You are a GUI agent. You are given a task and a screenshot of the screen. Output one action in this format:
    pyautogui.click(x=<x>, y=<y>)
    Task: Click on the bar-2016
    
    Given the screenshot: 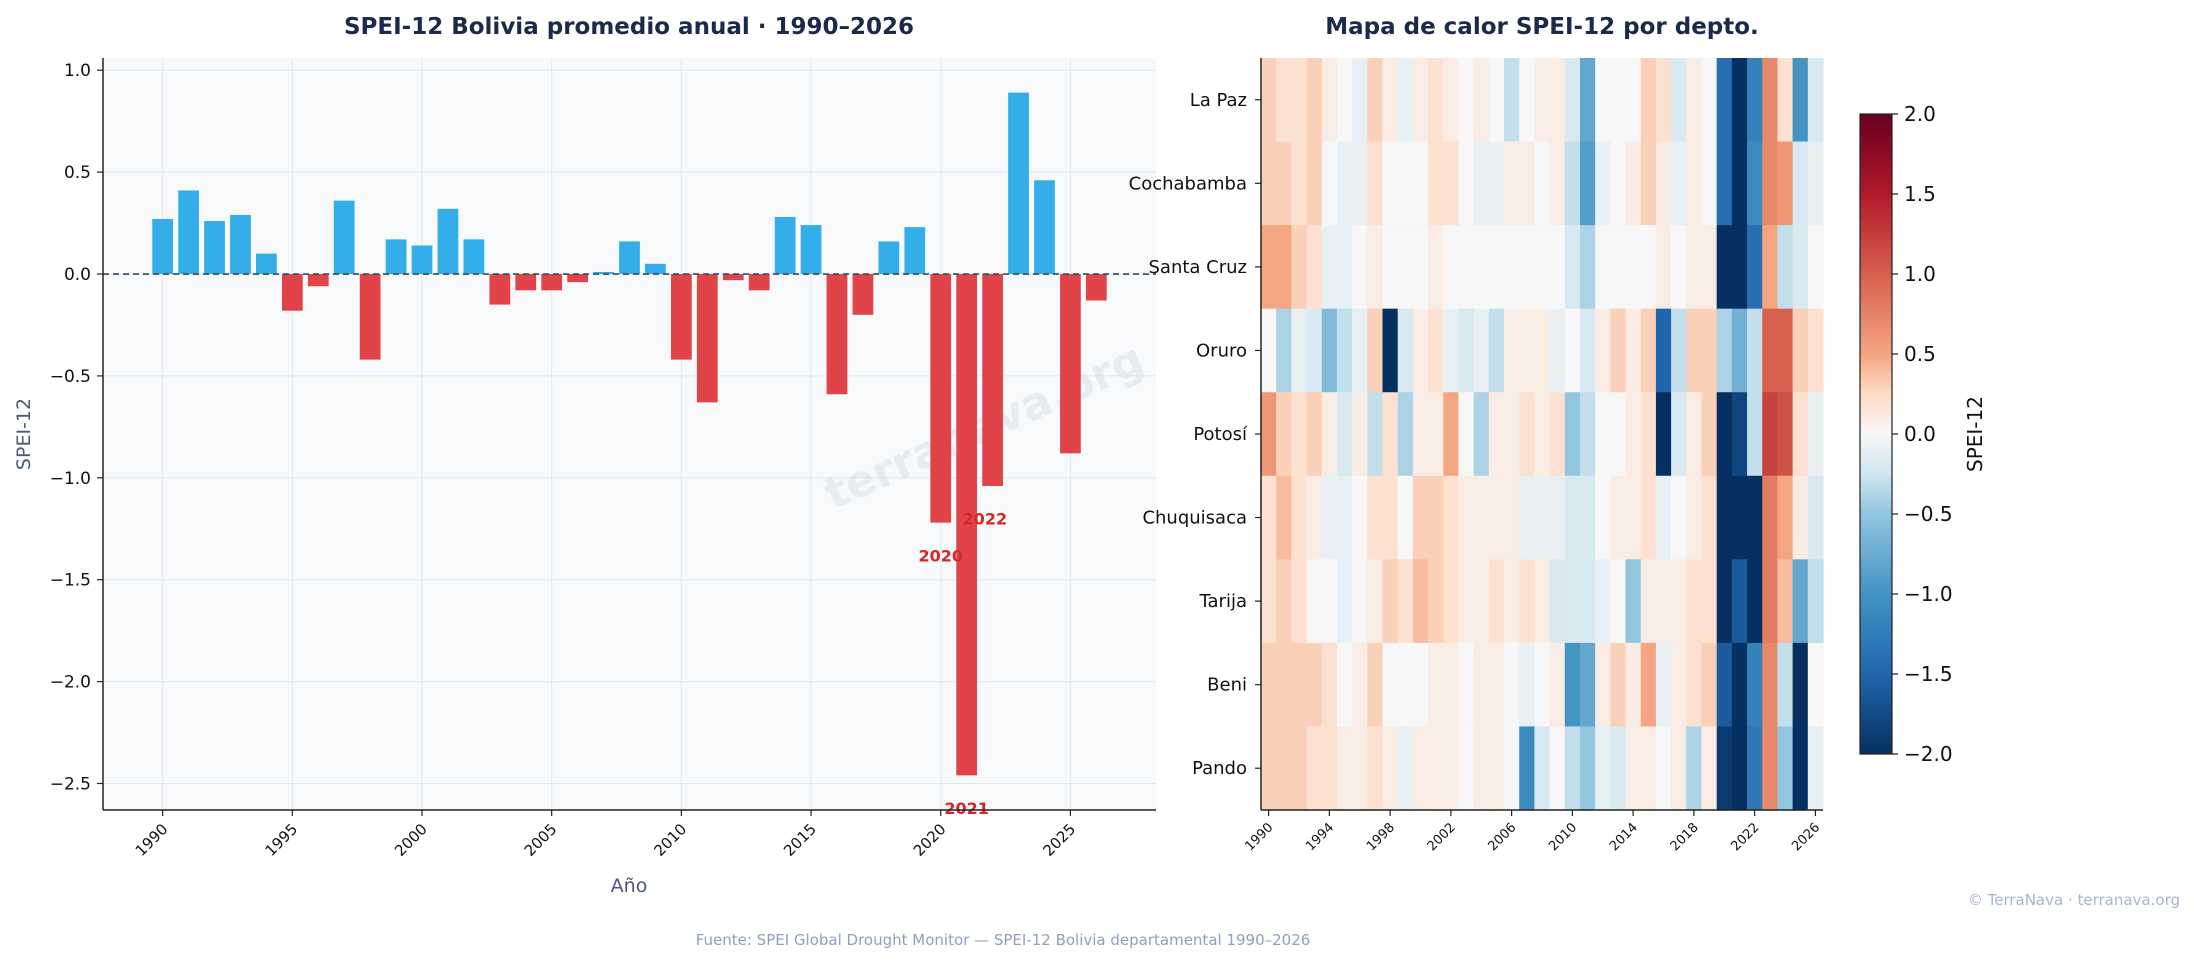 What is the action you would take?
    pyautogui.click(x=837, y=334)
    